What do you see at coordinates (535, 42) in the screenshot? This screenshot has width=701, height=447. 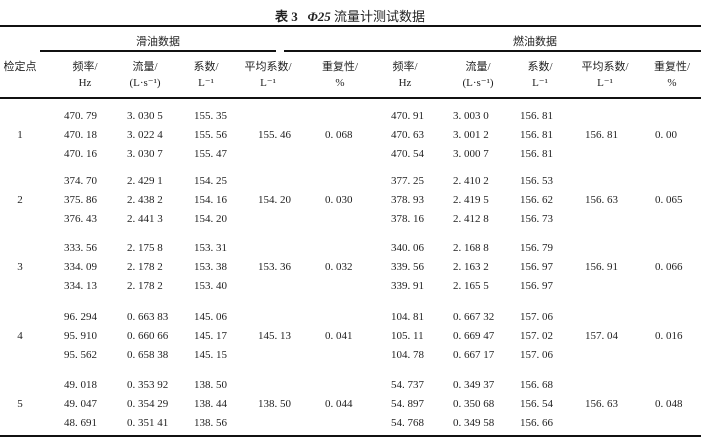 I see `group-header-fuel: 燃油数据` at bounding box center [535, 42].